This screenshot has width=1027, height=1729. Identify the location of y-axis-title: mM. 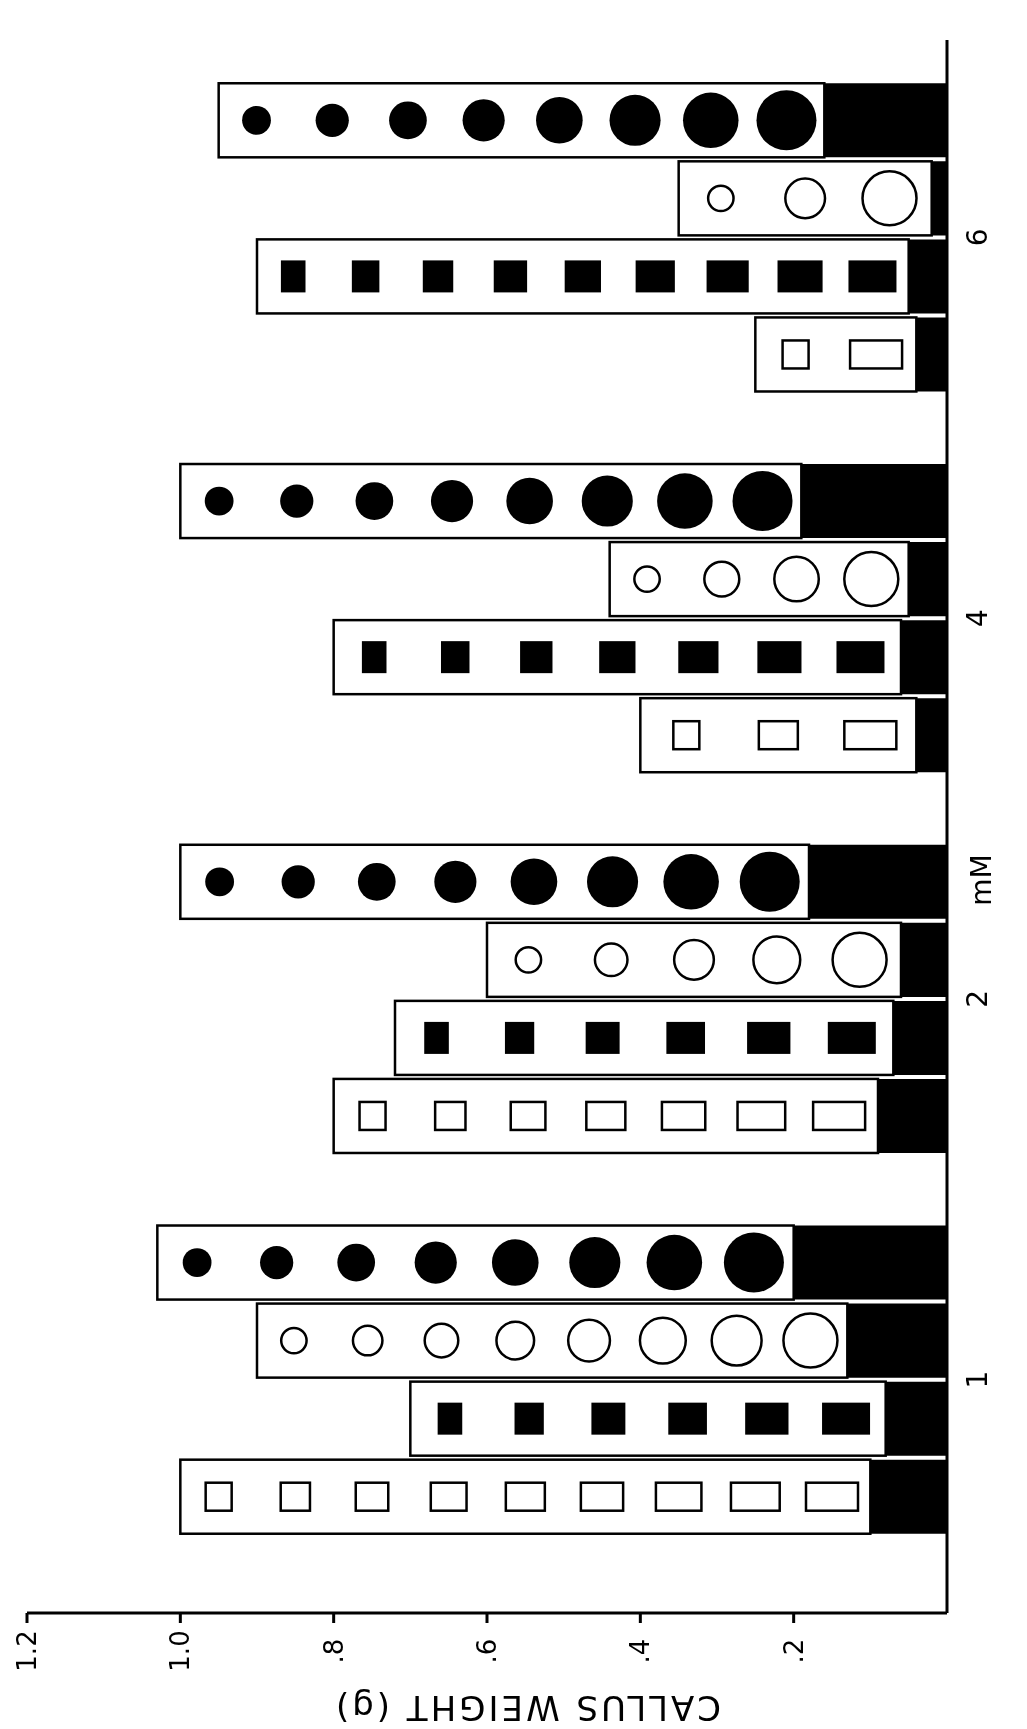
(981, 880).